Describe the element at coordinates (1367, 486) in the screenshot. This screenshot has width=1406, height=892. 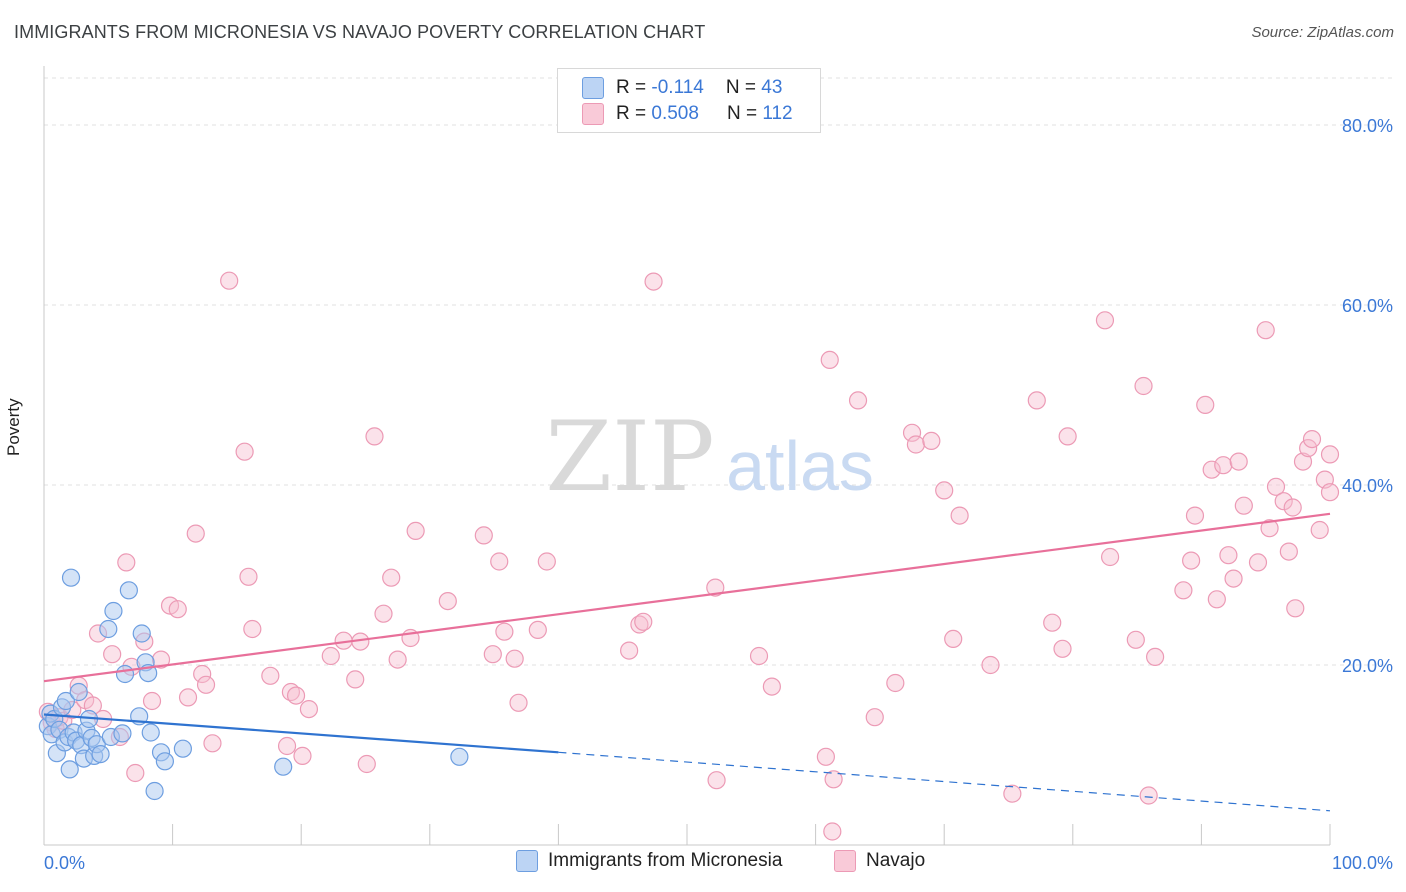
I see `y-tick-label: 40.0%` at that location.